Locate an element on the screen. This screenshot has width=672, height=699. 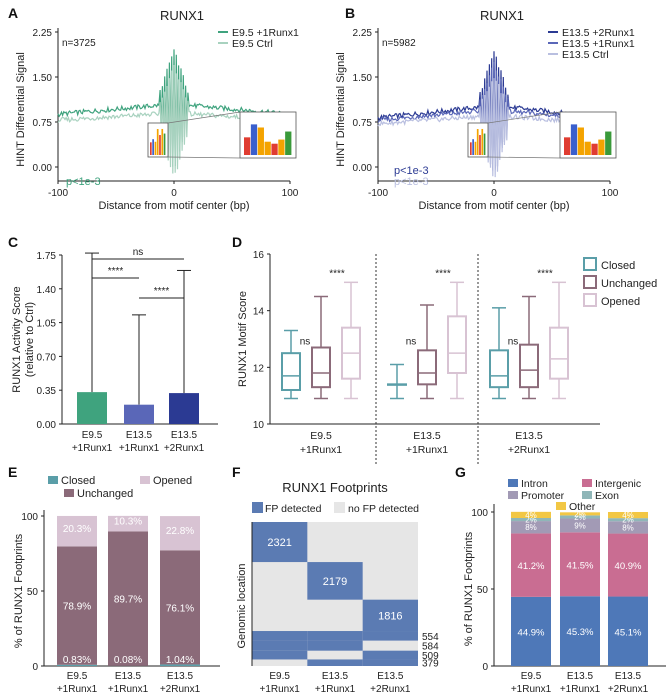
panel-letter-f: F is located at coordinates (236, 472).